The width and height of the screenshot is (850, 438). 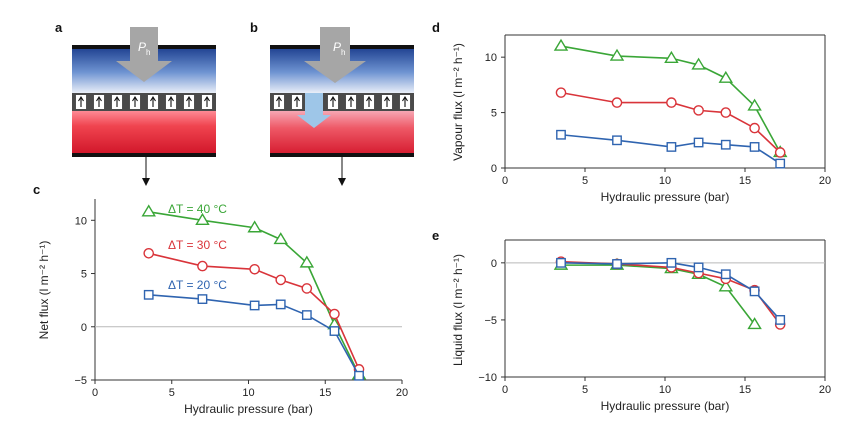 I want to click on connector-arrow-b, so click(x=342, y=171).